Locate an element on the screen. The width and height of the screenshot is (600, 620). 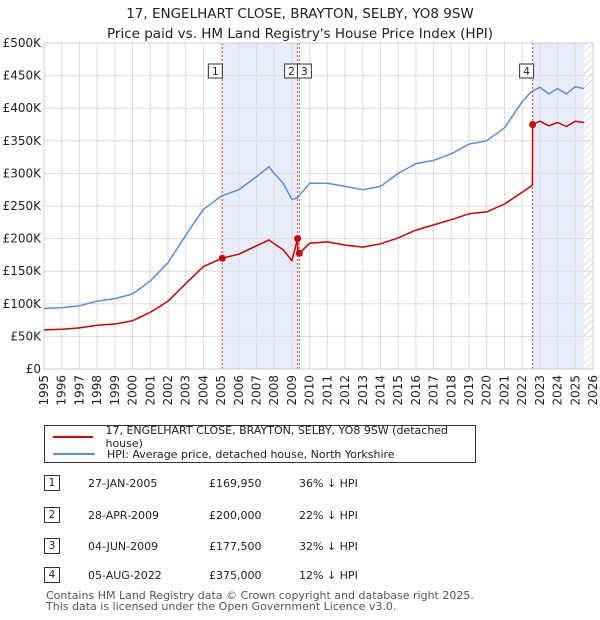
transaction-price: £200,000 is located at coordinates (235, 515).